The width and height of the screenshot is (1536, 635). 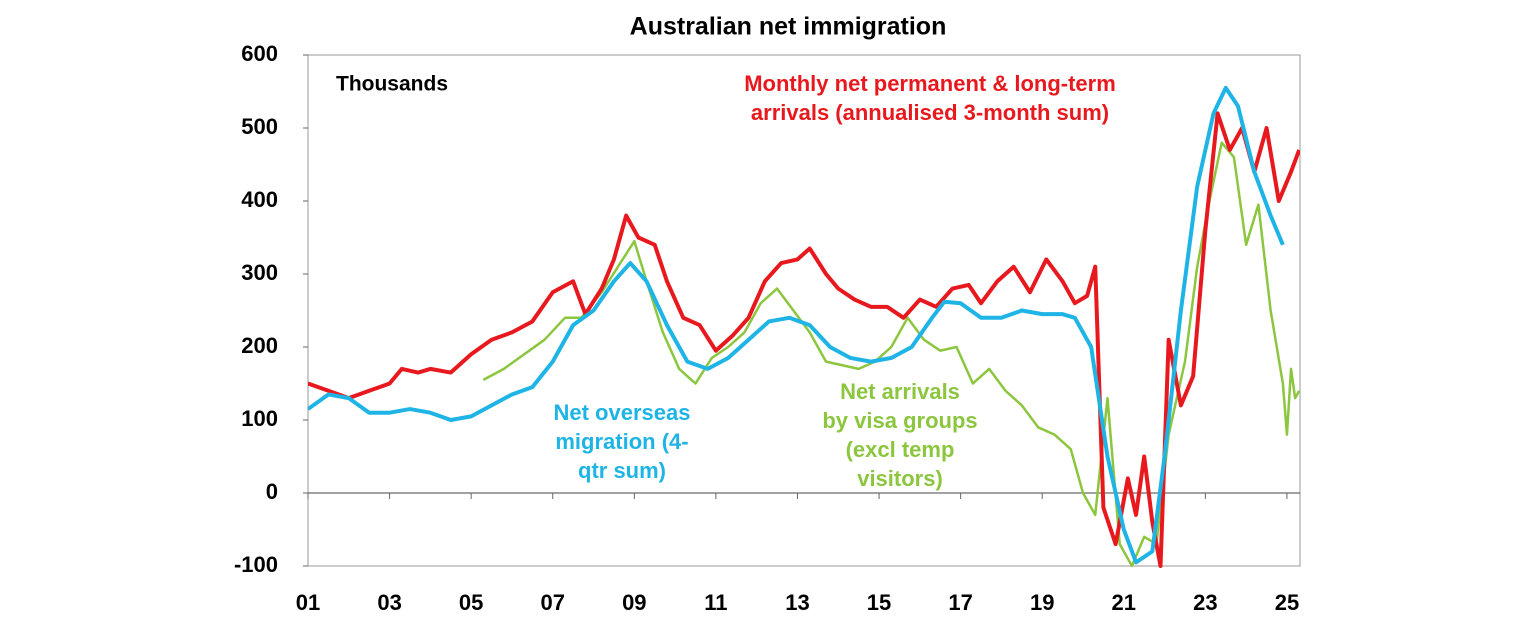 What do you see at coordinates (259, 199) in the screenshot?
I see `y-tick-label: 400` at bounding box center [259, 199].